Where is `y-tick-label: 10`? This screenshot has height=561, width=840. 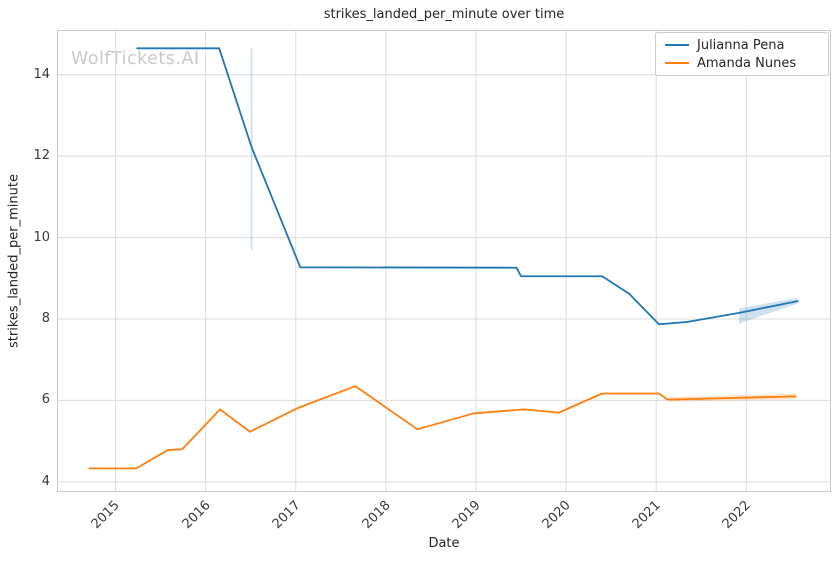
y-tick-label: 10 is located at coordinates (41, 237).